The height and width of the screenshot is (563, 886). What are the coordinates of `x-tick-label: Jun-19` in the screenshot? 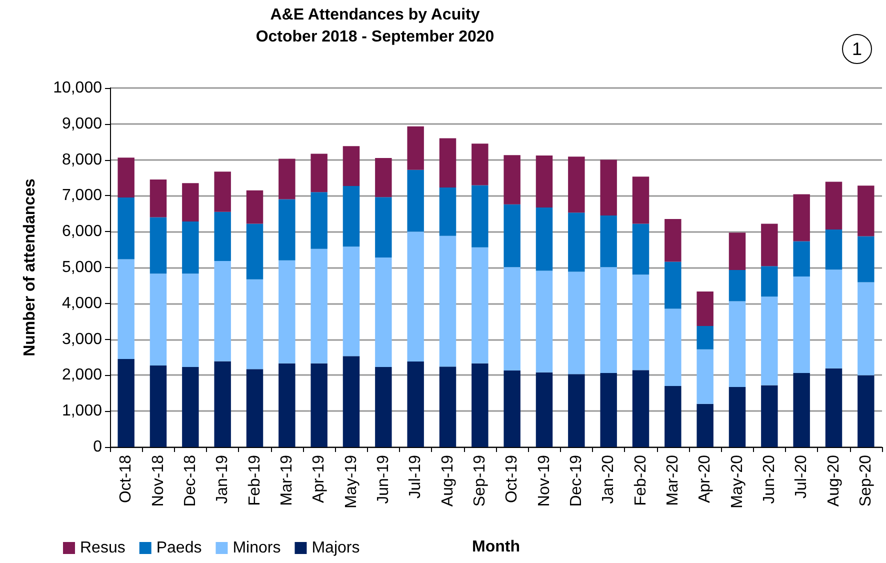 It's located at (383, 479).